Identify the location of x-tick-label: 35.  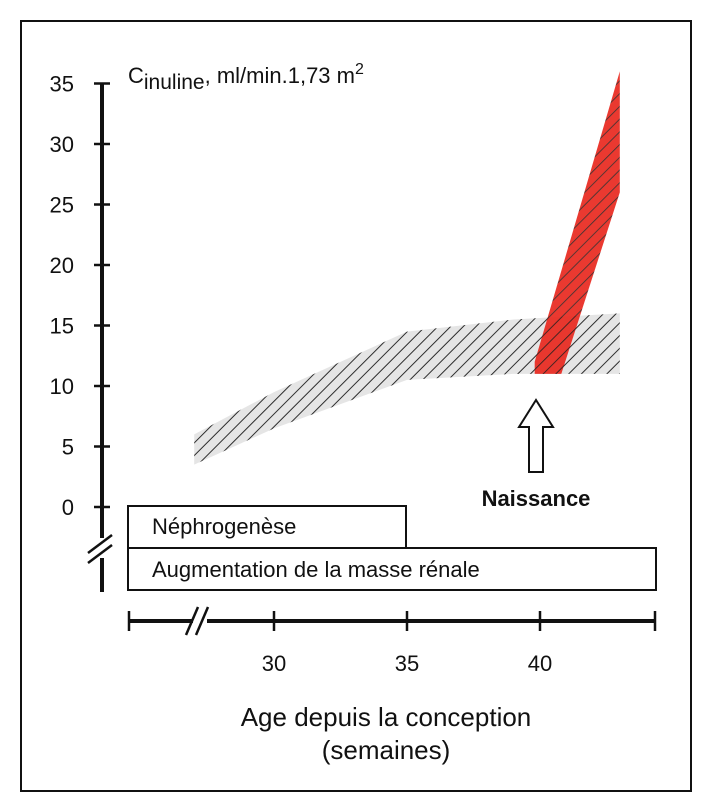
(407, 663).